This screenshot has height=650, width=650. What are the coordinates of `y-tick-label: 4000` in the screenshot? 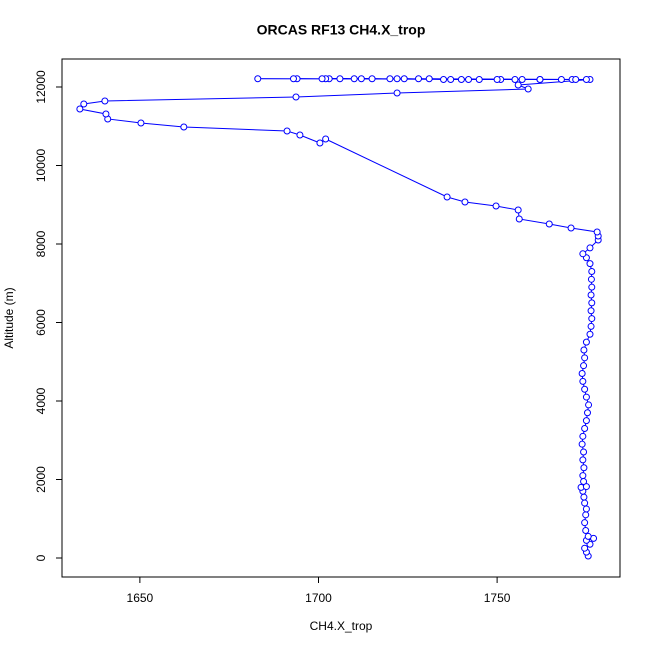 It's located at (41, 400).